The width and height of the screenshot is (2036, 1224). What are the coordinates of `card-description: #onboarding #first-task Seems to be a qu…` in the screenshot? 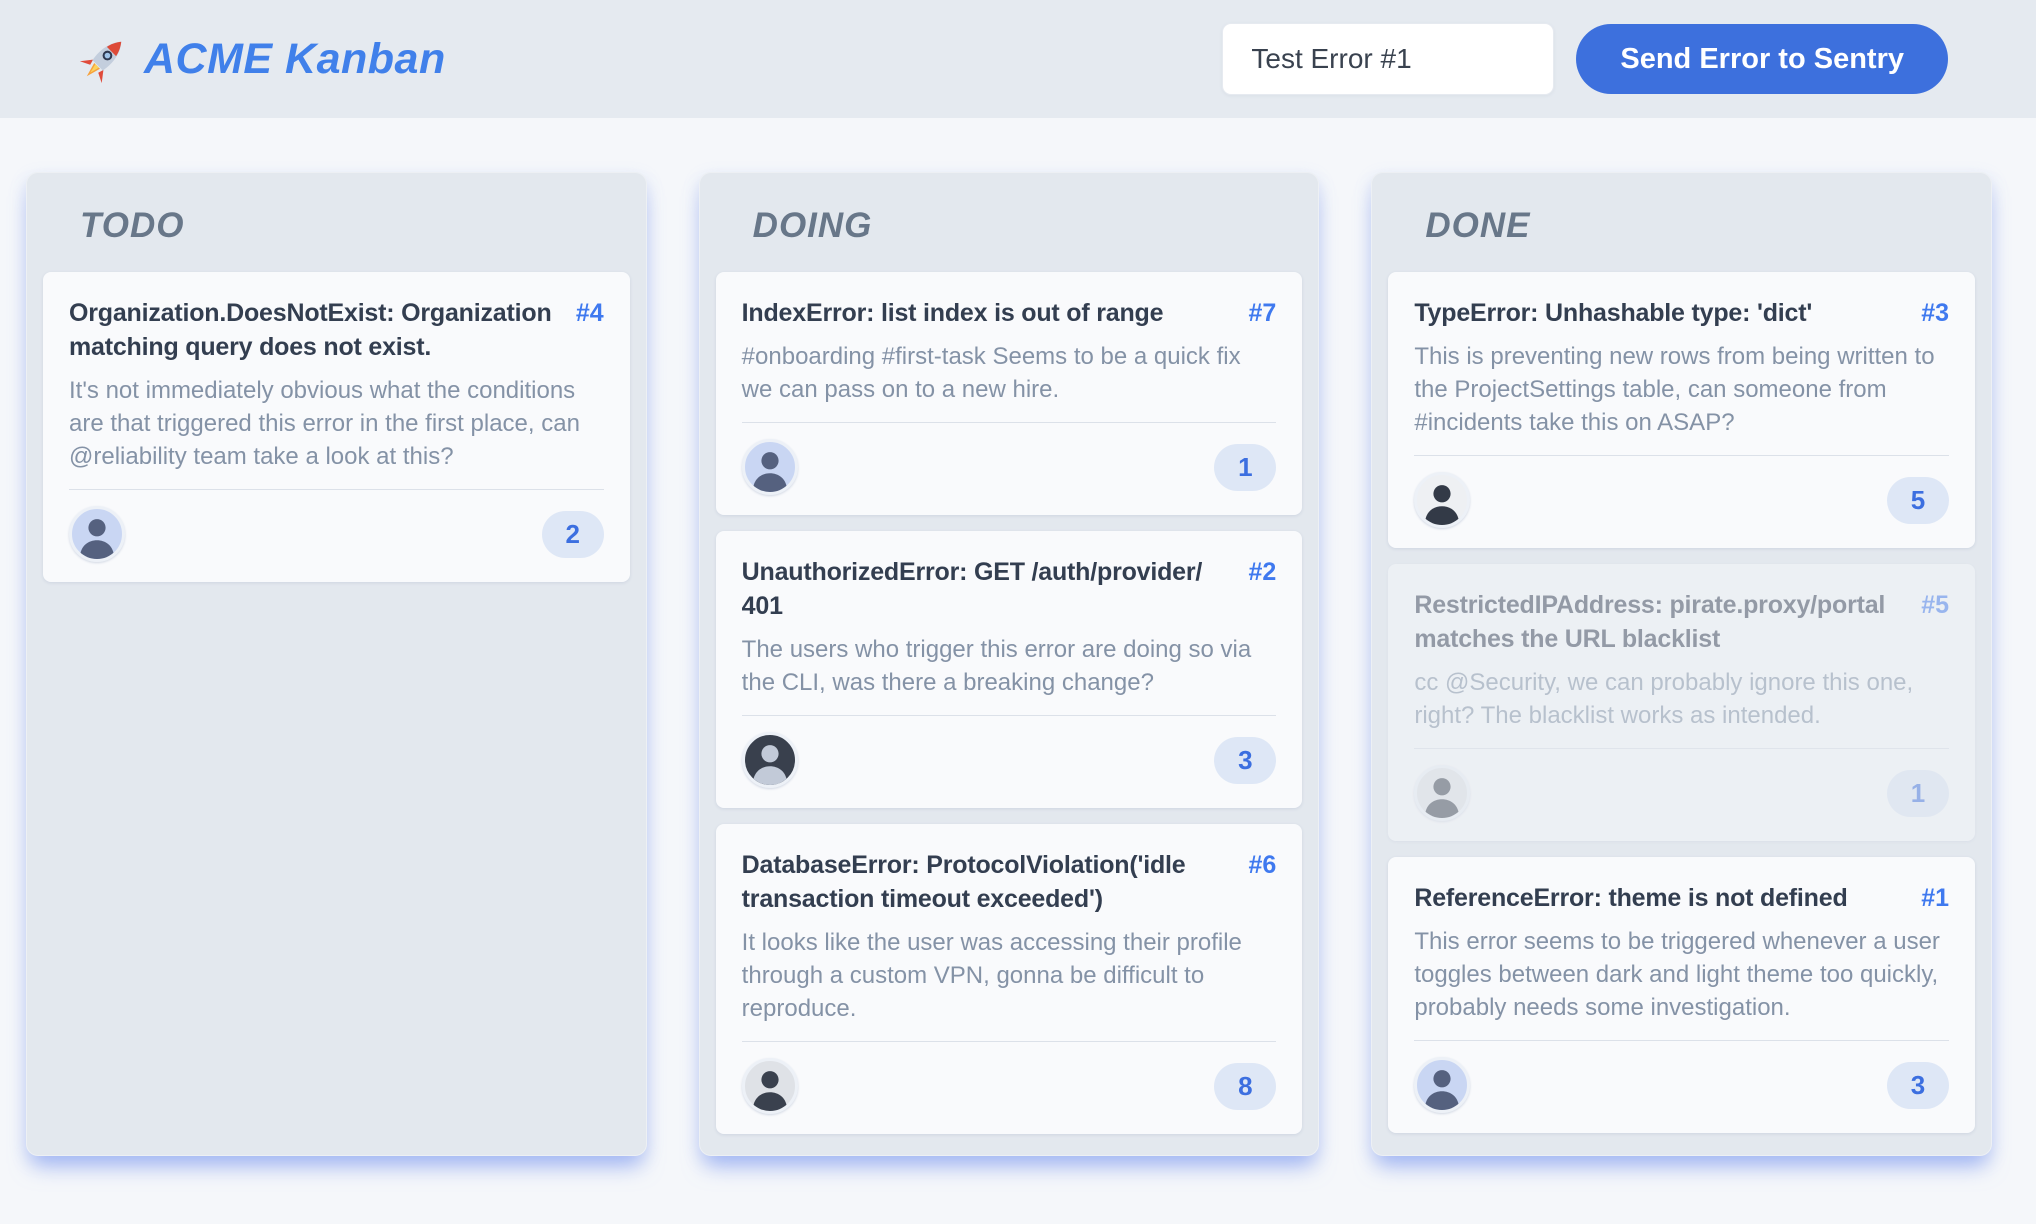 It's located at (991, 373).